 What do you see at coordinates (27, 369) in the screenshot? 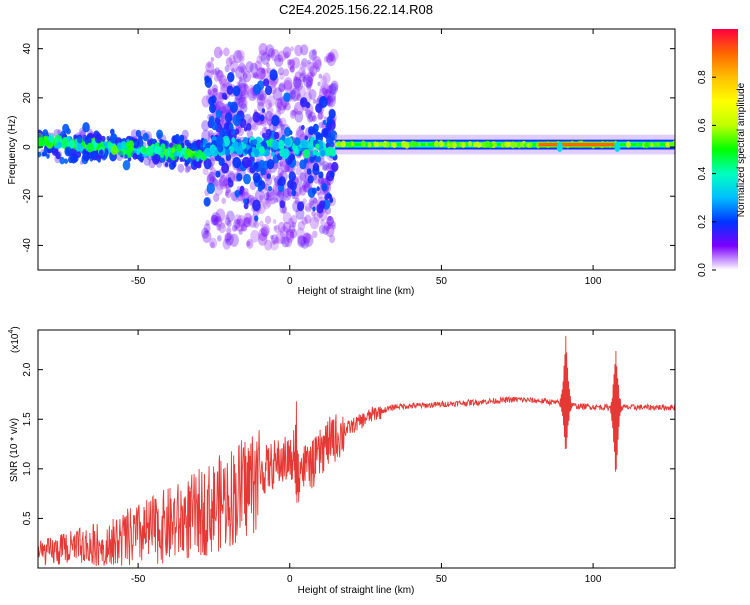
I see `snr-y-tick-label: 2.0` at bounding box center [27, 369].